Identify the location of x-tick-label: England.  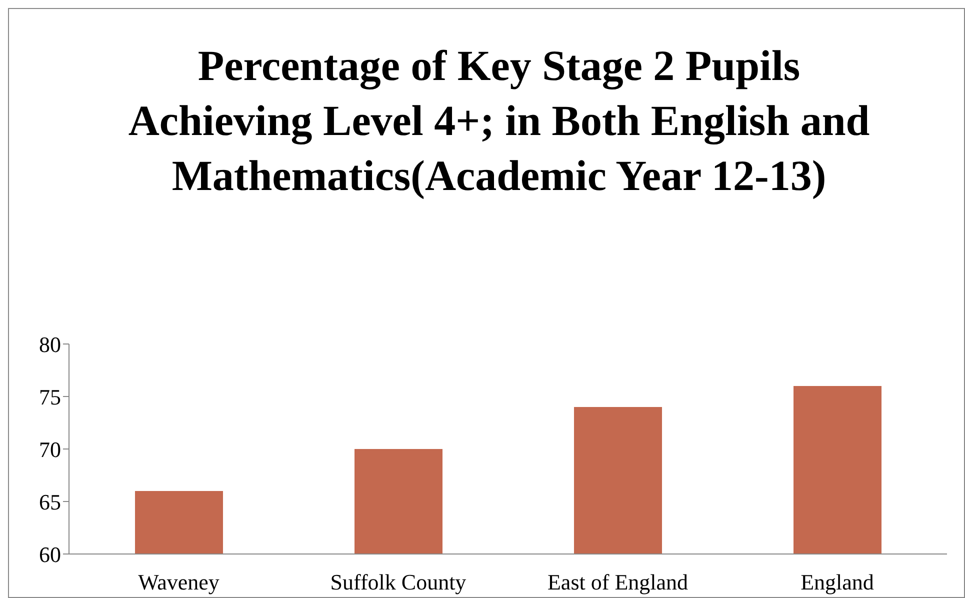
(837, 582).